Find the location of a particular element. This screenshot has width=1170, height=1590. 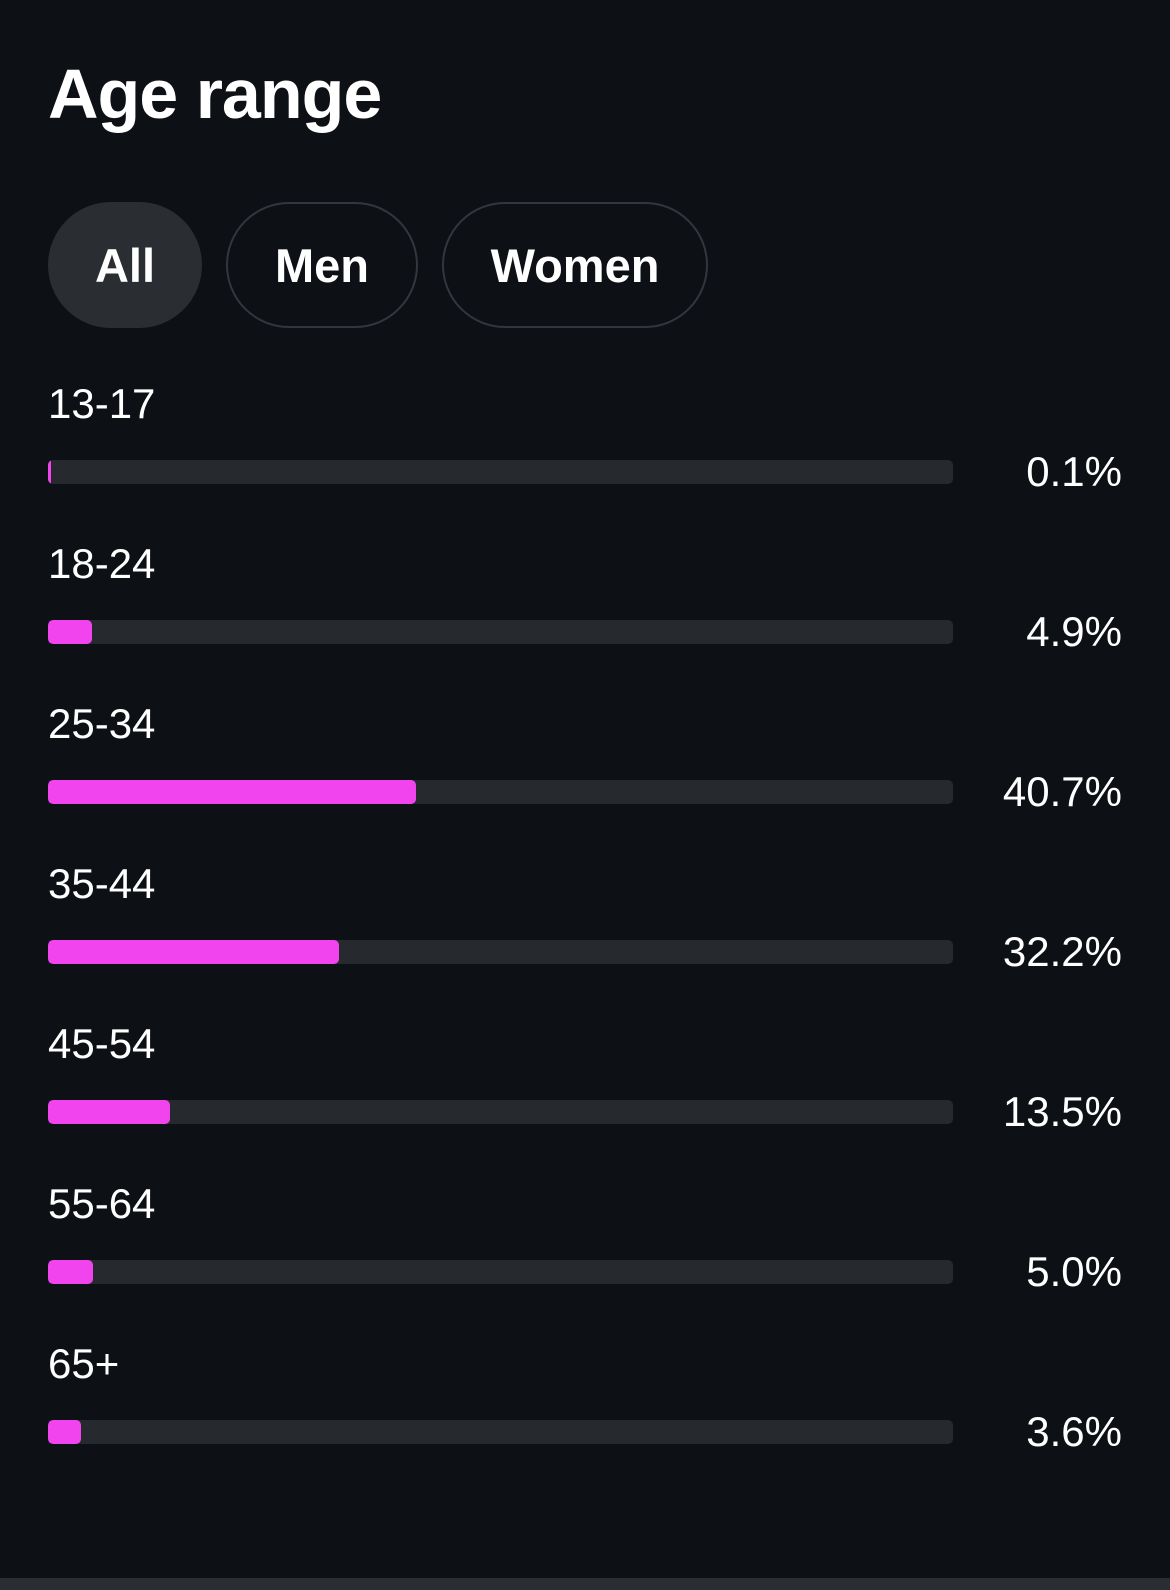

filter-all-button: All is located at coordinates (125, 265).